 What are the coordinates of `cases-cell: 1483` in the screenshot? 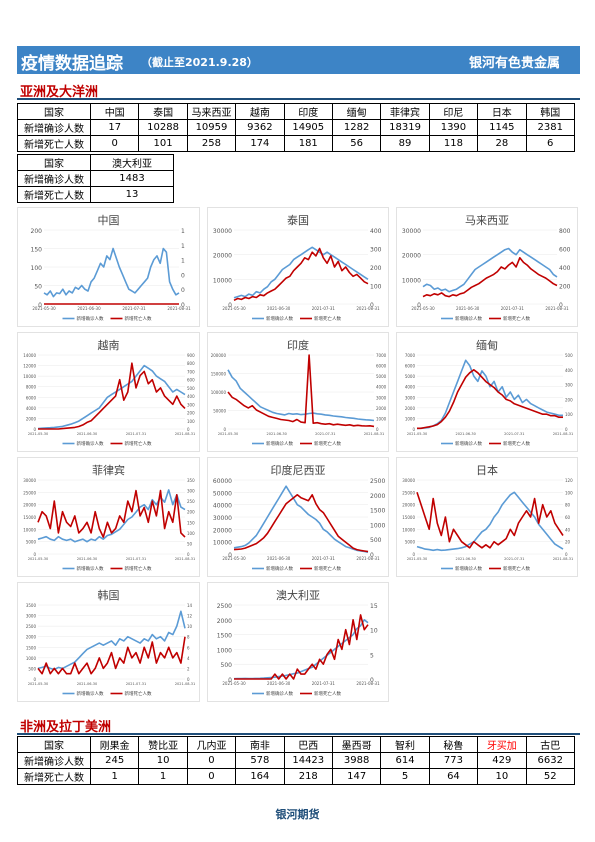 It's located at (132, 178).